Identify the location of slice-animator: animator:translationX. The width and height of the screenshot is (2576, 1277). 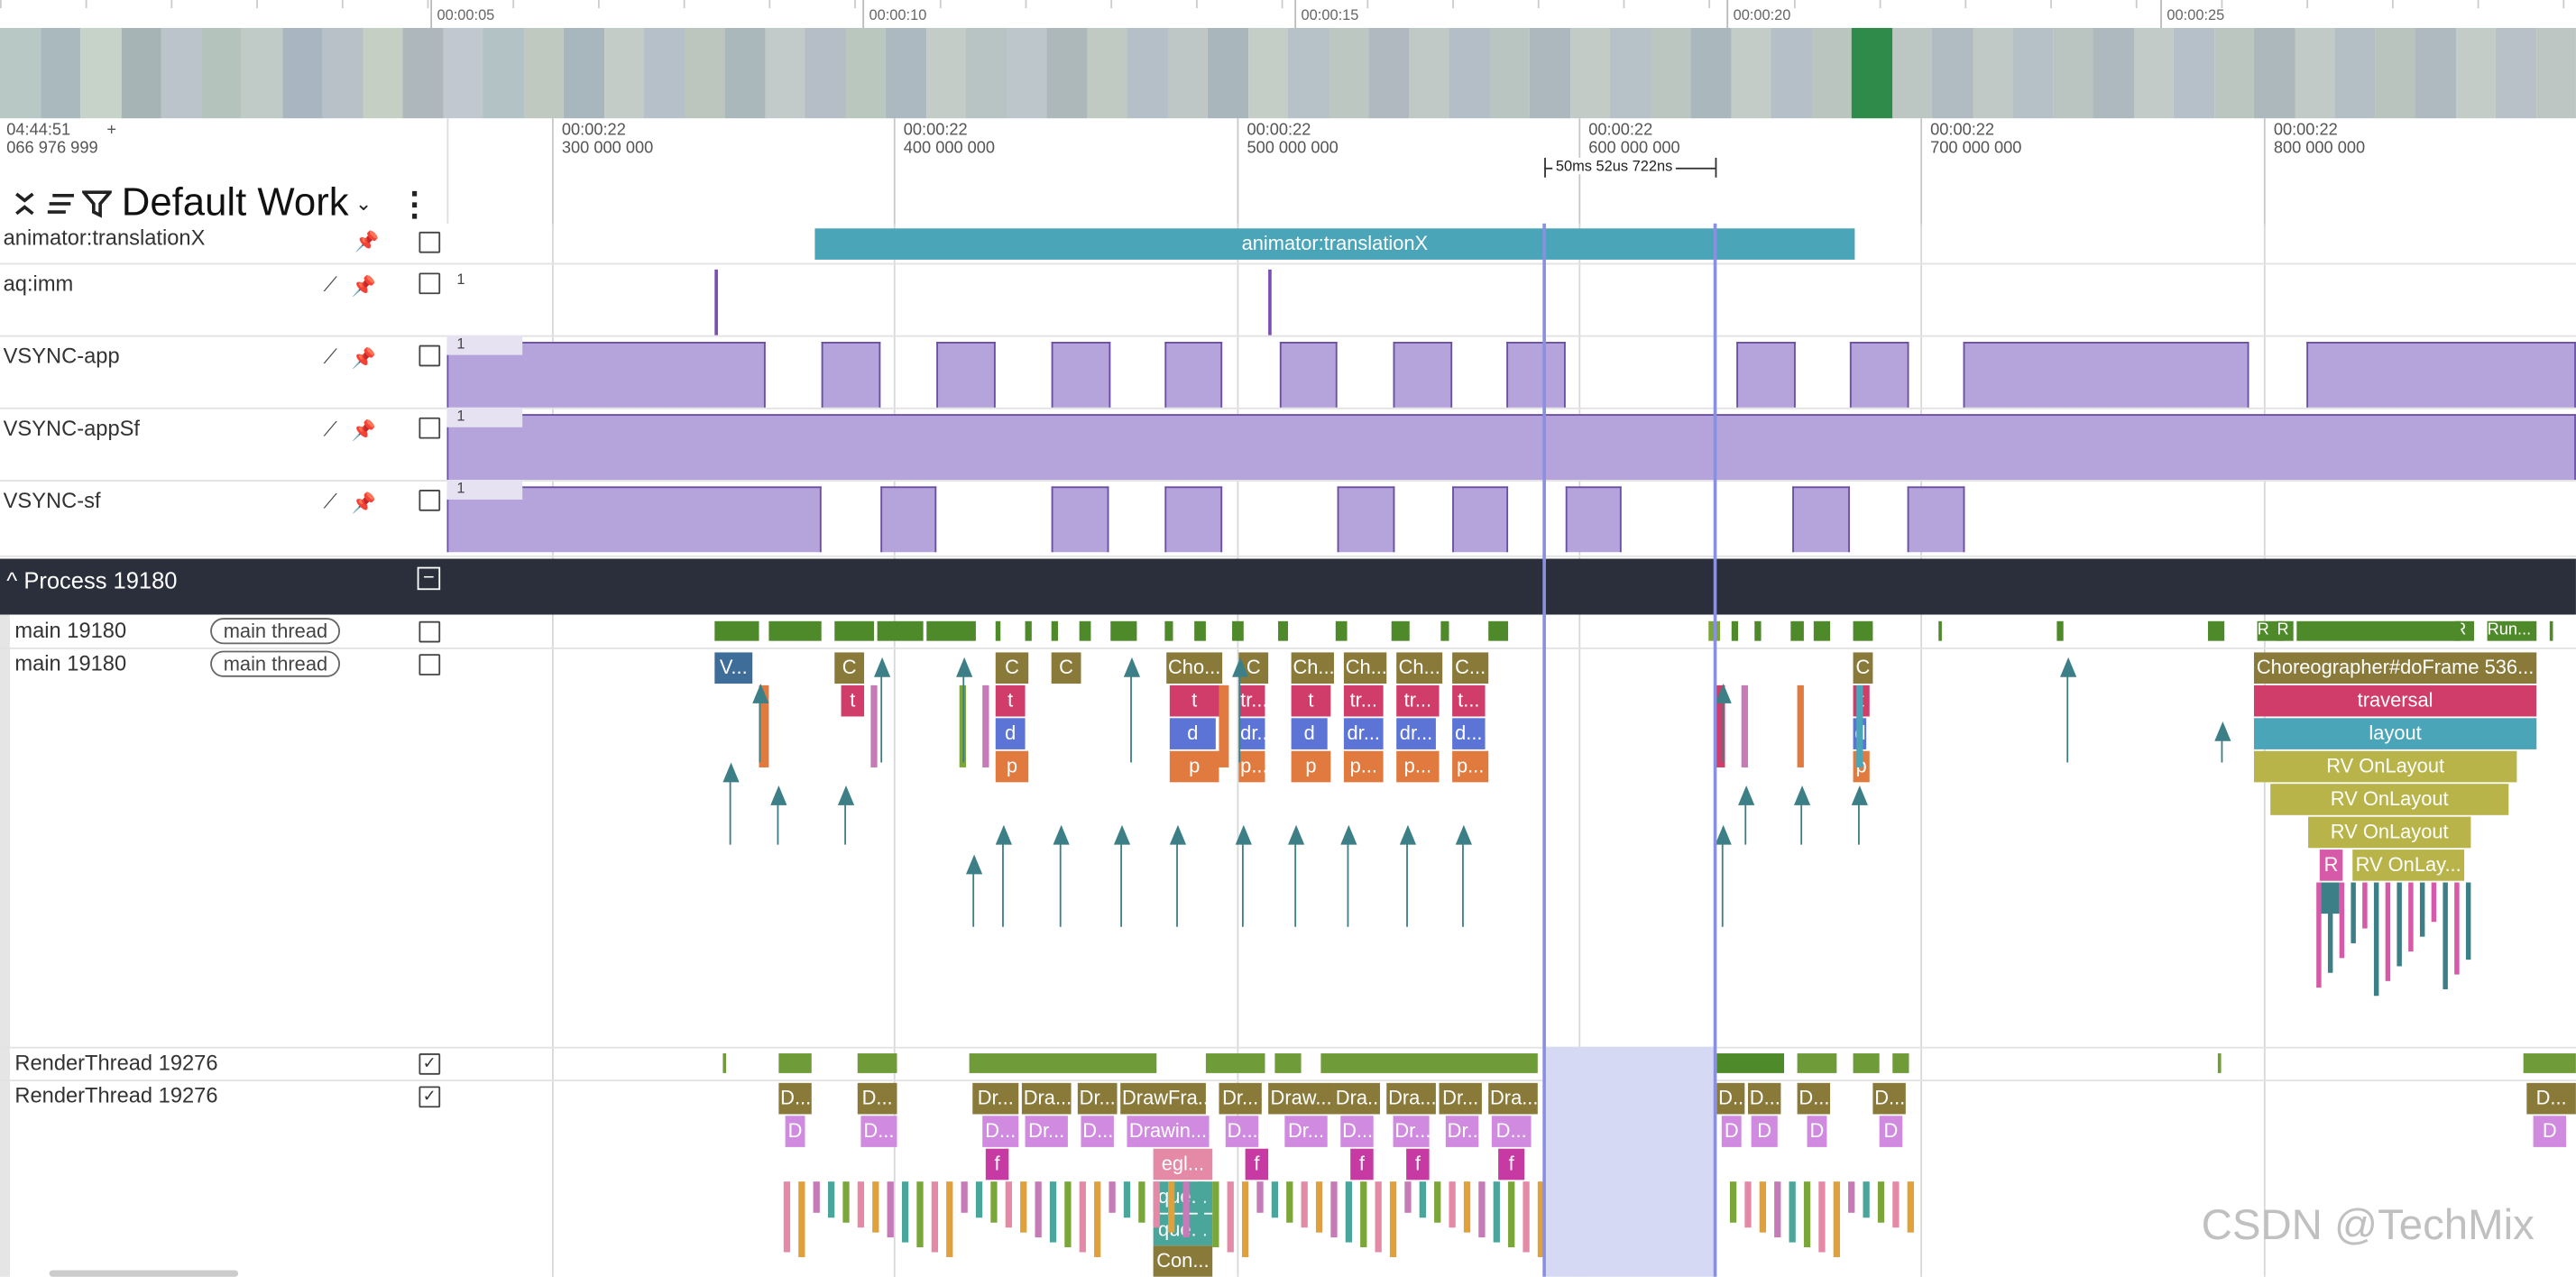
(1334, 244).